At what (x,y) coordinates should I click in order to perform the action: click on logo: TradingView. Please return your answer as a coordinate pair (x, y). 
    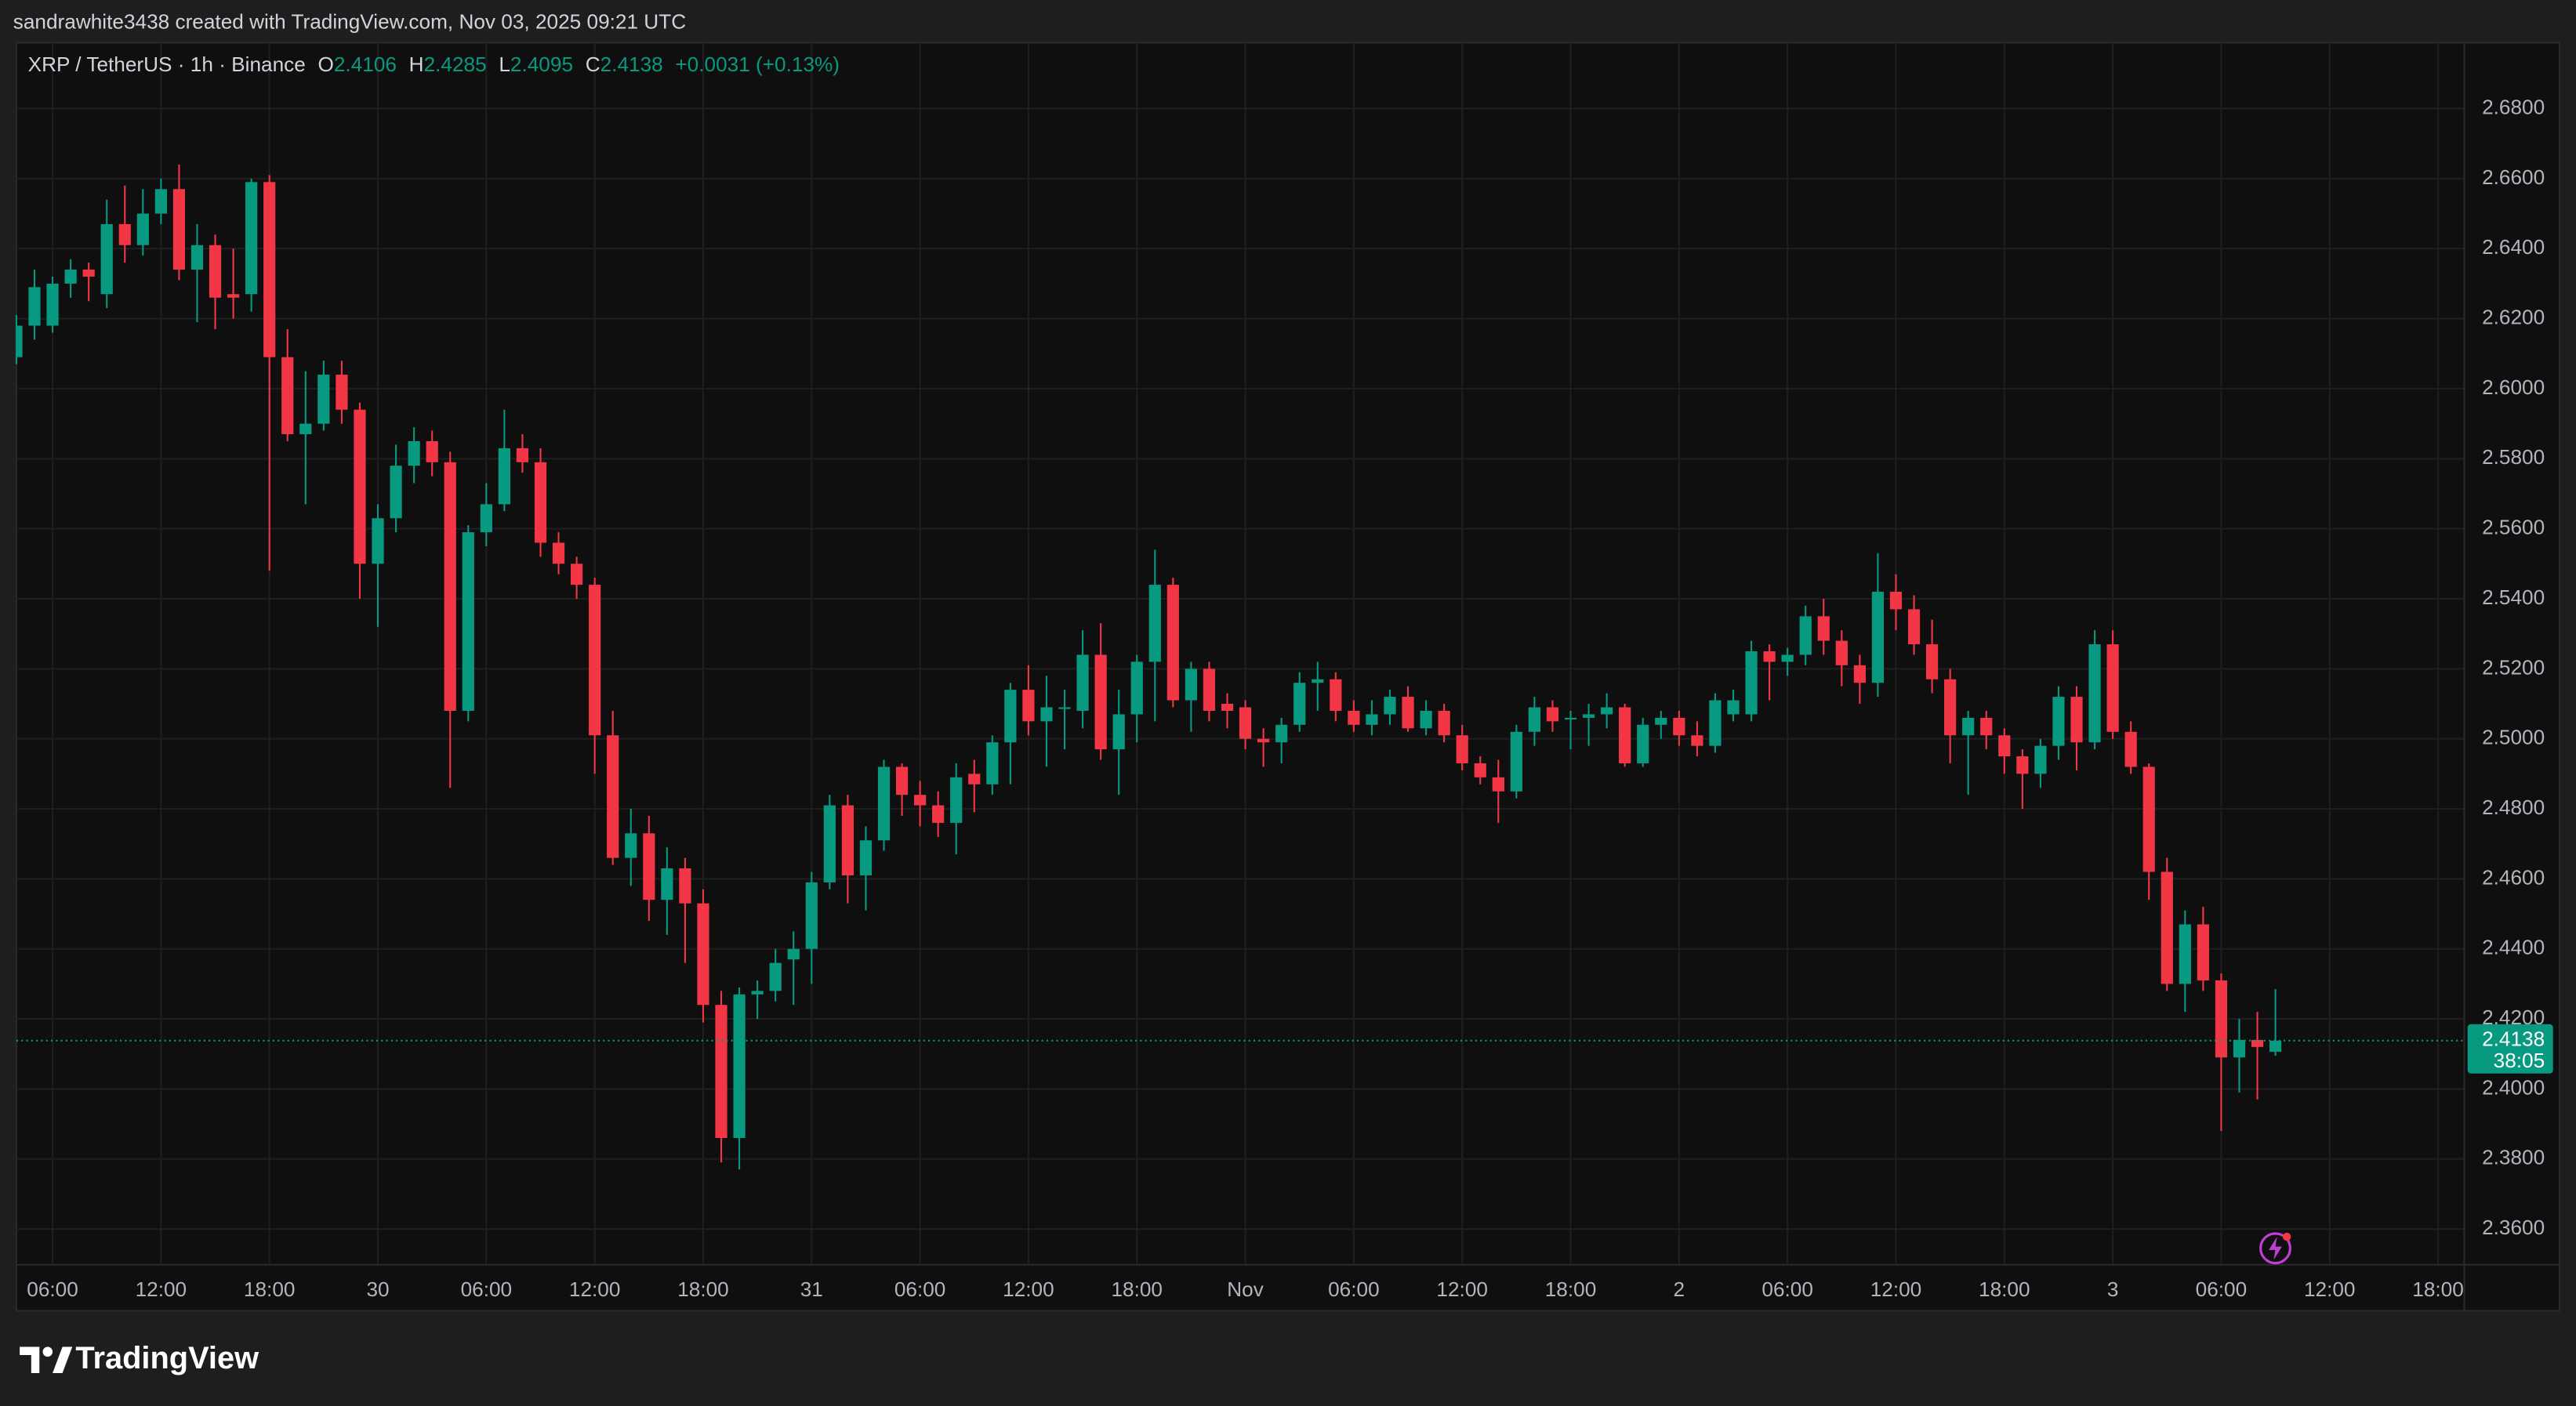
    Looking at the image, I should click on (140, 1358).